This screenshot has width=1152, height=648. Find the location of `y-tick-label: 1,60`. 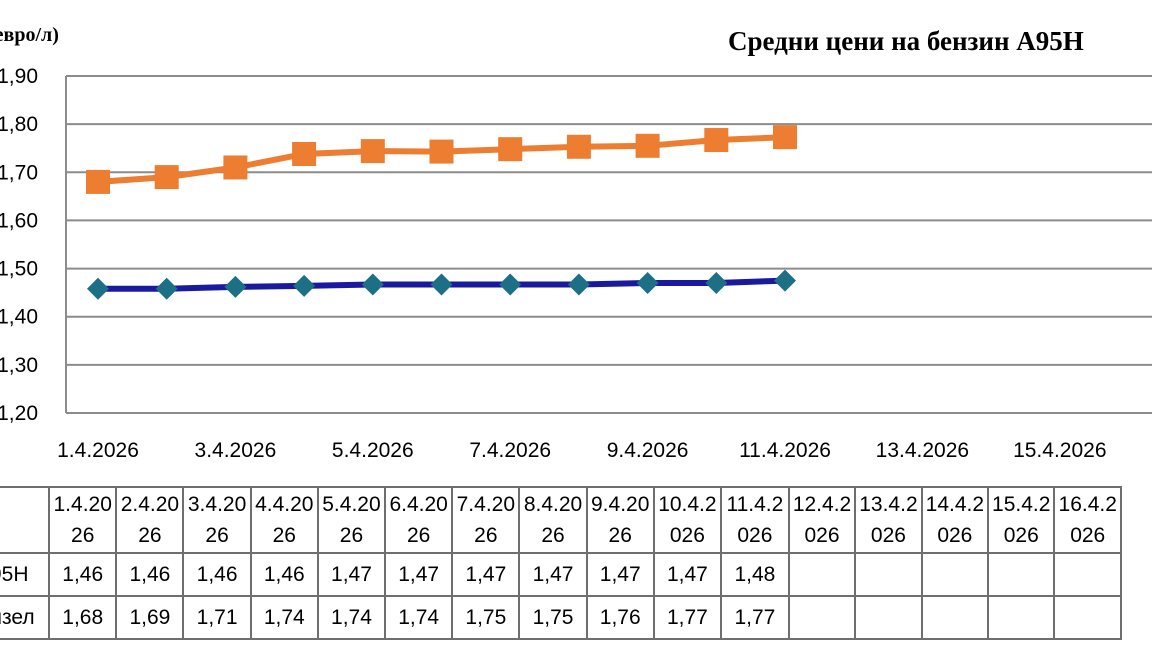

y-tick-label: 1,60 is located at coordinates (19, 220).